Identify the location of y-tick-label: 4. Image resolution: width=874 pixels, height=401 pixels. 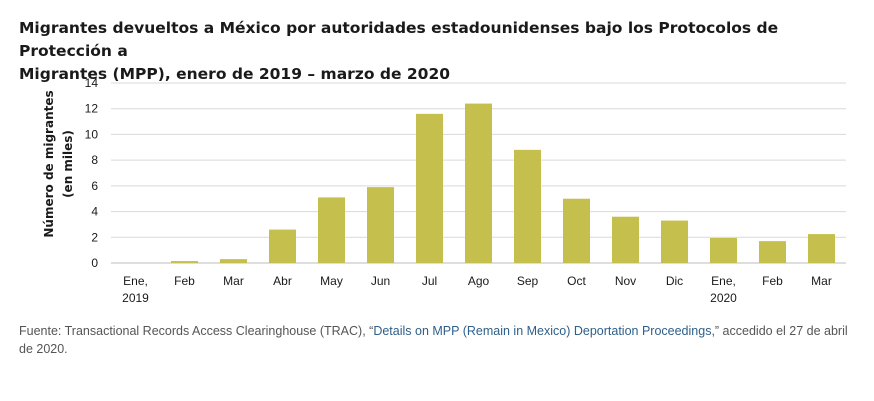
(94, 212).